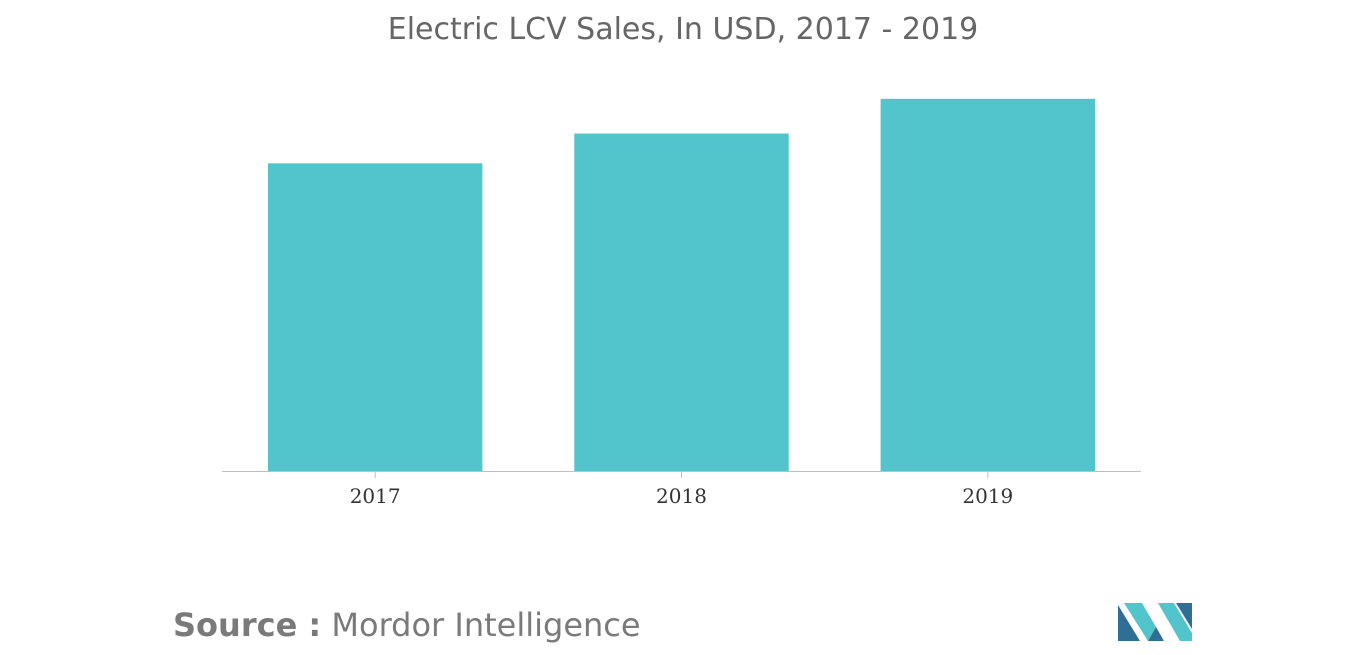 This screenshot has height=655, width=1366. What do you see at coordinates (486, 625) in the screenshot?
I see `source-name: Mordor Intelligence` at bounding box center [486, 625].